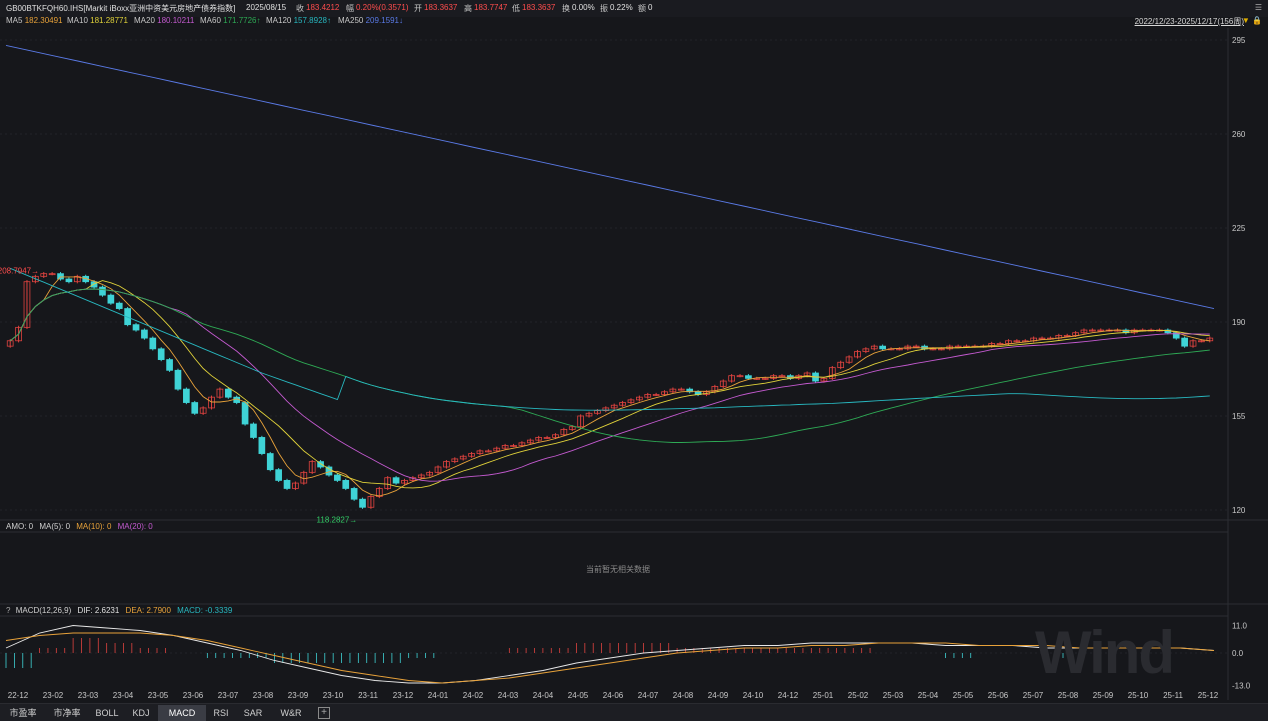 The image size is (1268, 721). What do you see at coordinates (1068, 695) in the screenshot?
I see `x-tick-label: 25-08` at bounding box center [1068, 695].